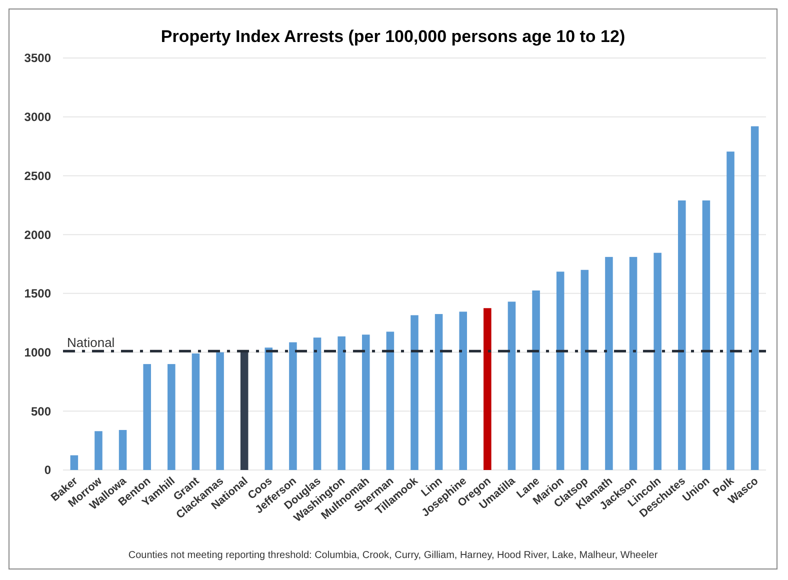  Describe the element at coordinates (38, 352) in the screenshot. I see `y-tick-label: 1000` at that location.